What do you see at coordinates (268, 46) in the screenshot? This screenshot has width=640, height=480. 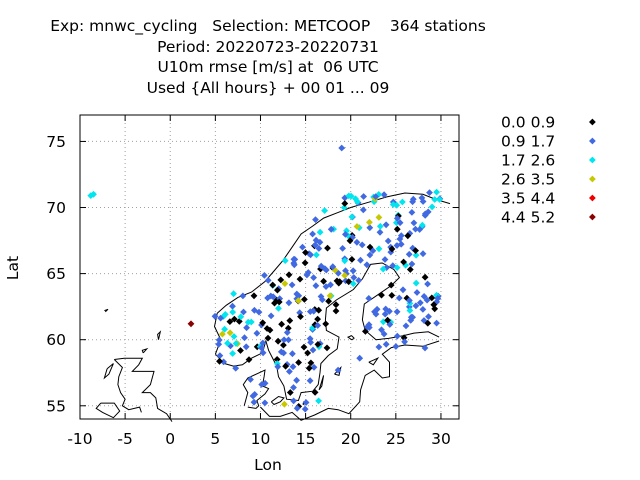 I see `title-line-2: Period: 20220723-20220731` at bounding box center [268, 46].